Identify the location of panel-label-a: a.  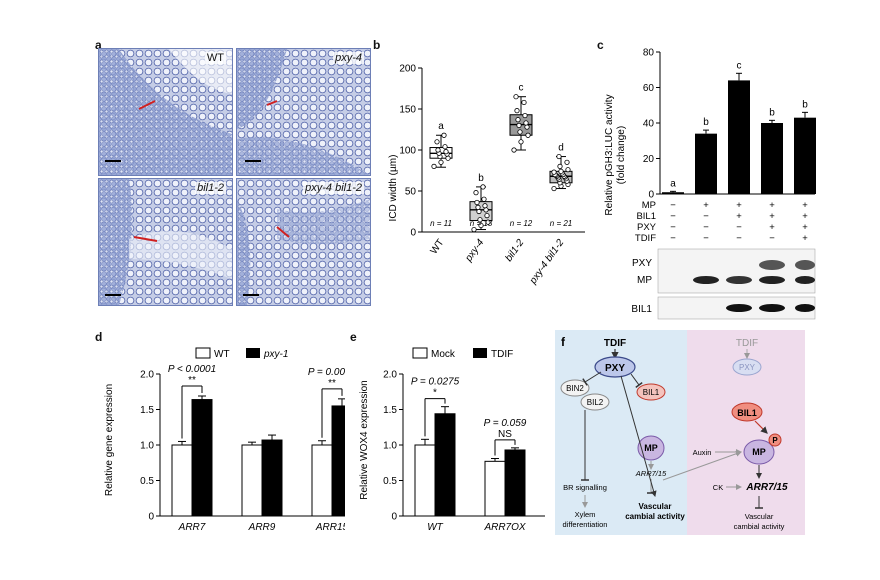
(98, 45).